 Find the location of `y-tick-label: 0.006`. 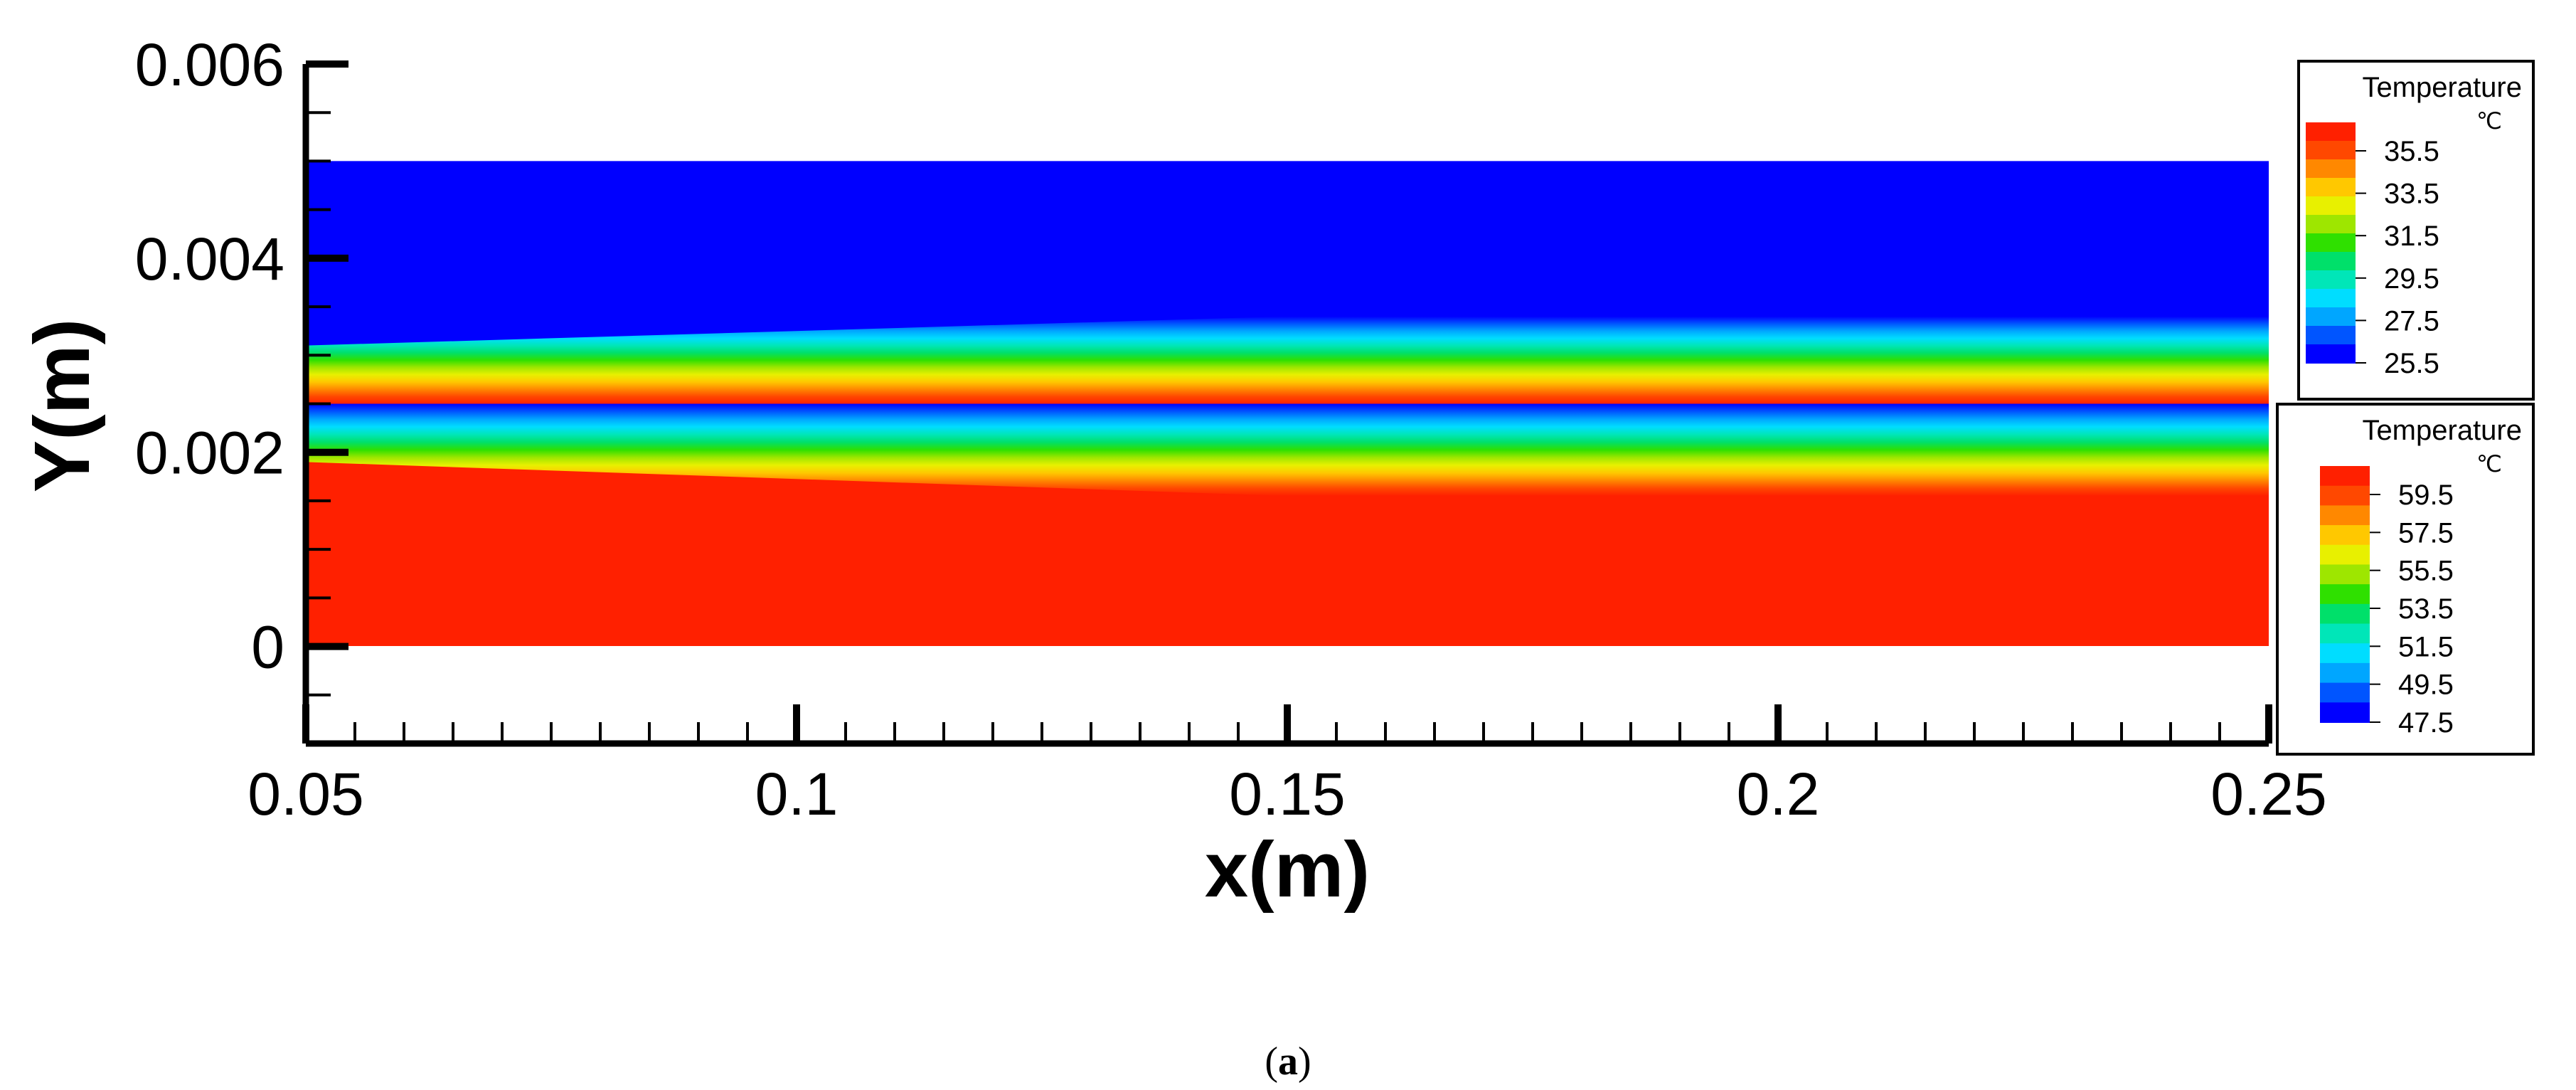

y-tick-label: 0.006 is located at coordinates (209, 64).